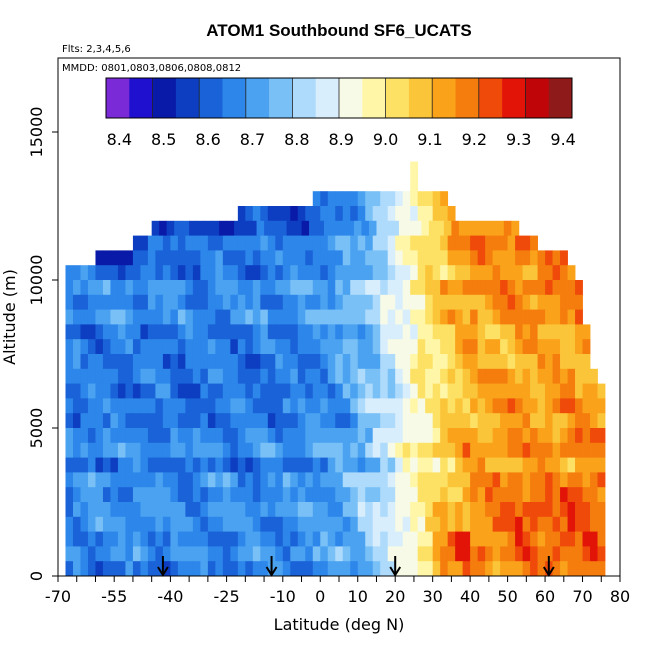  I want to click on y-tick-label: 0, so click(36, 576).